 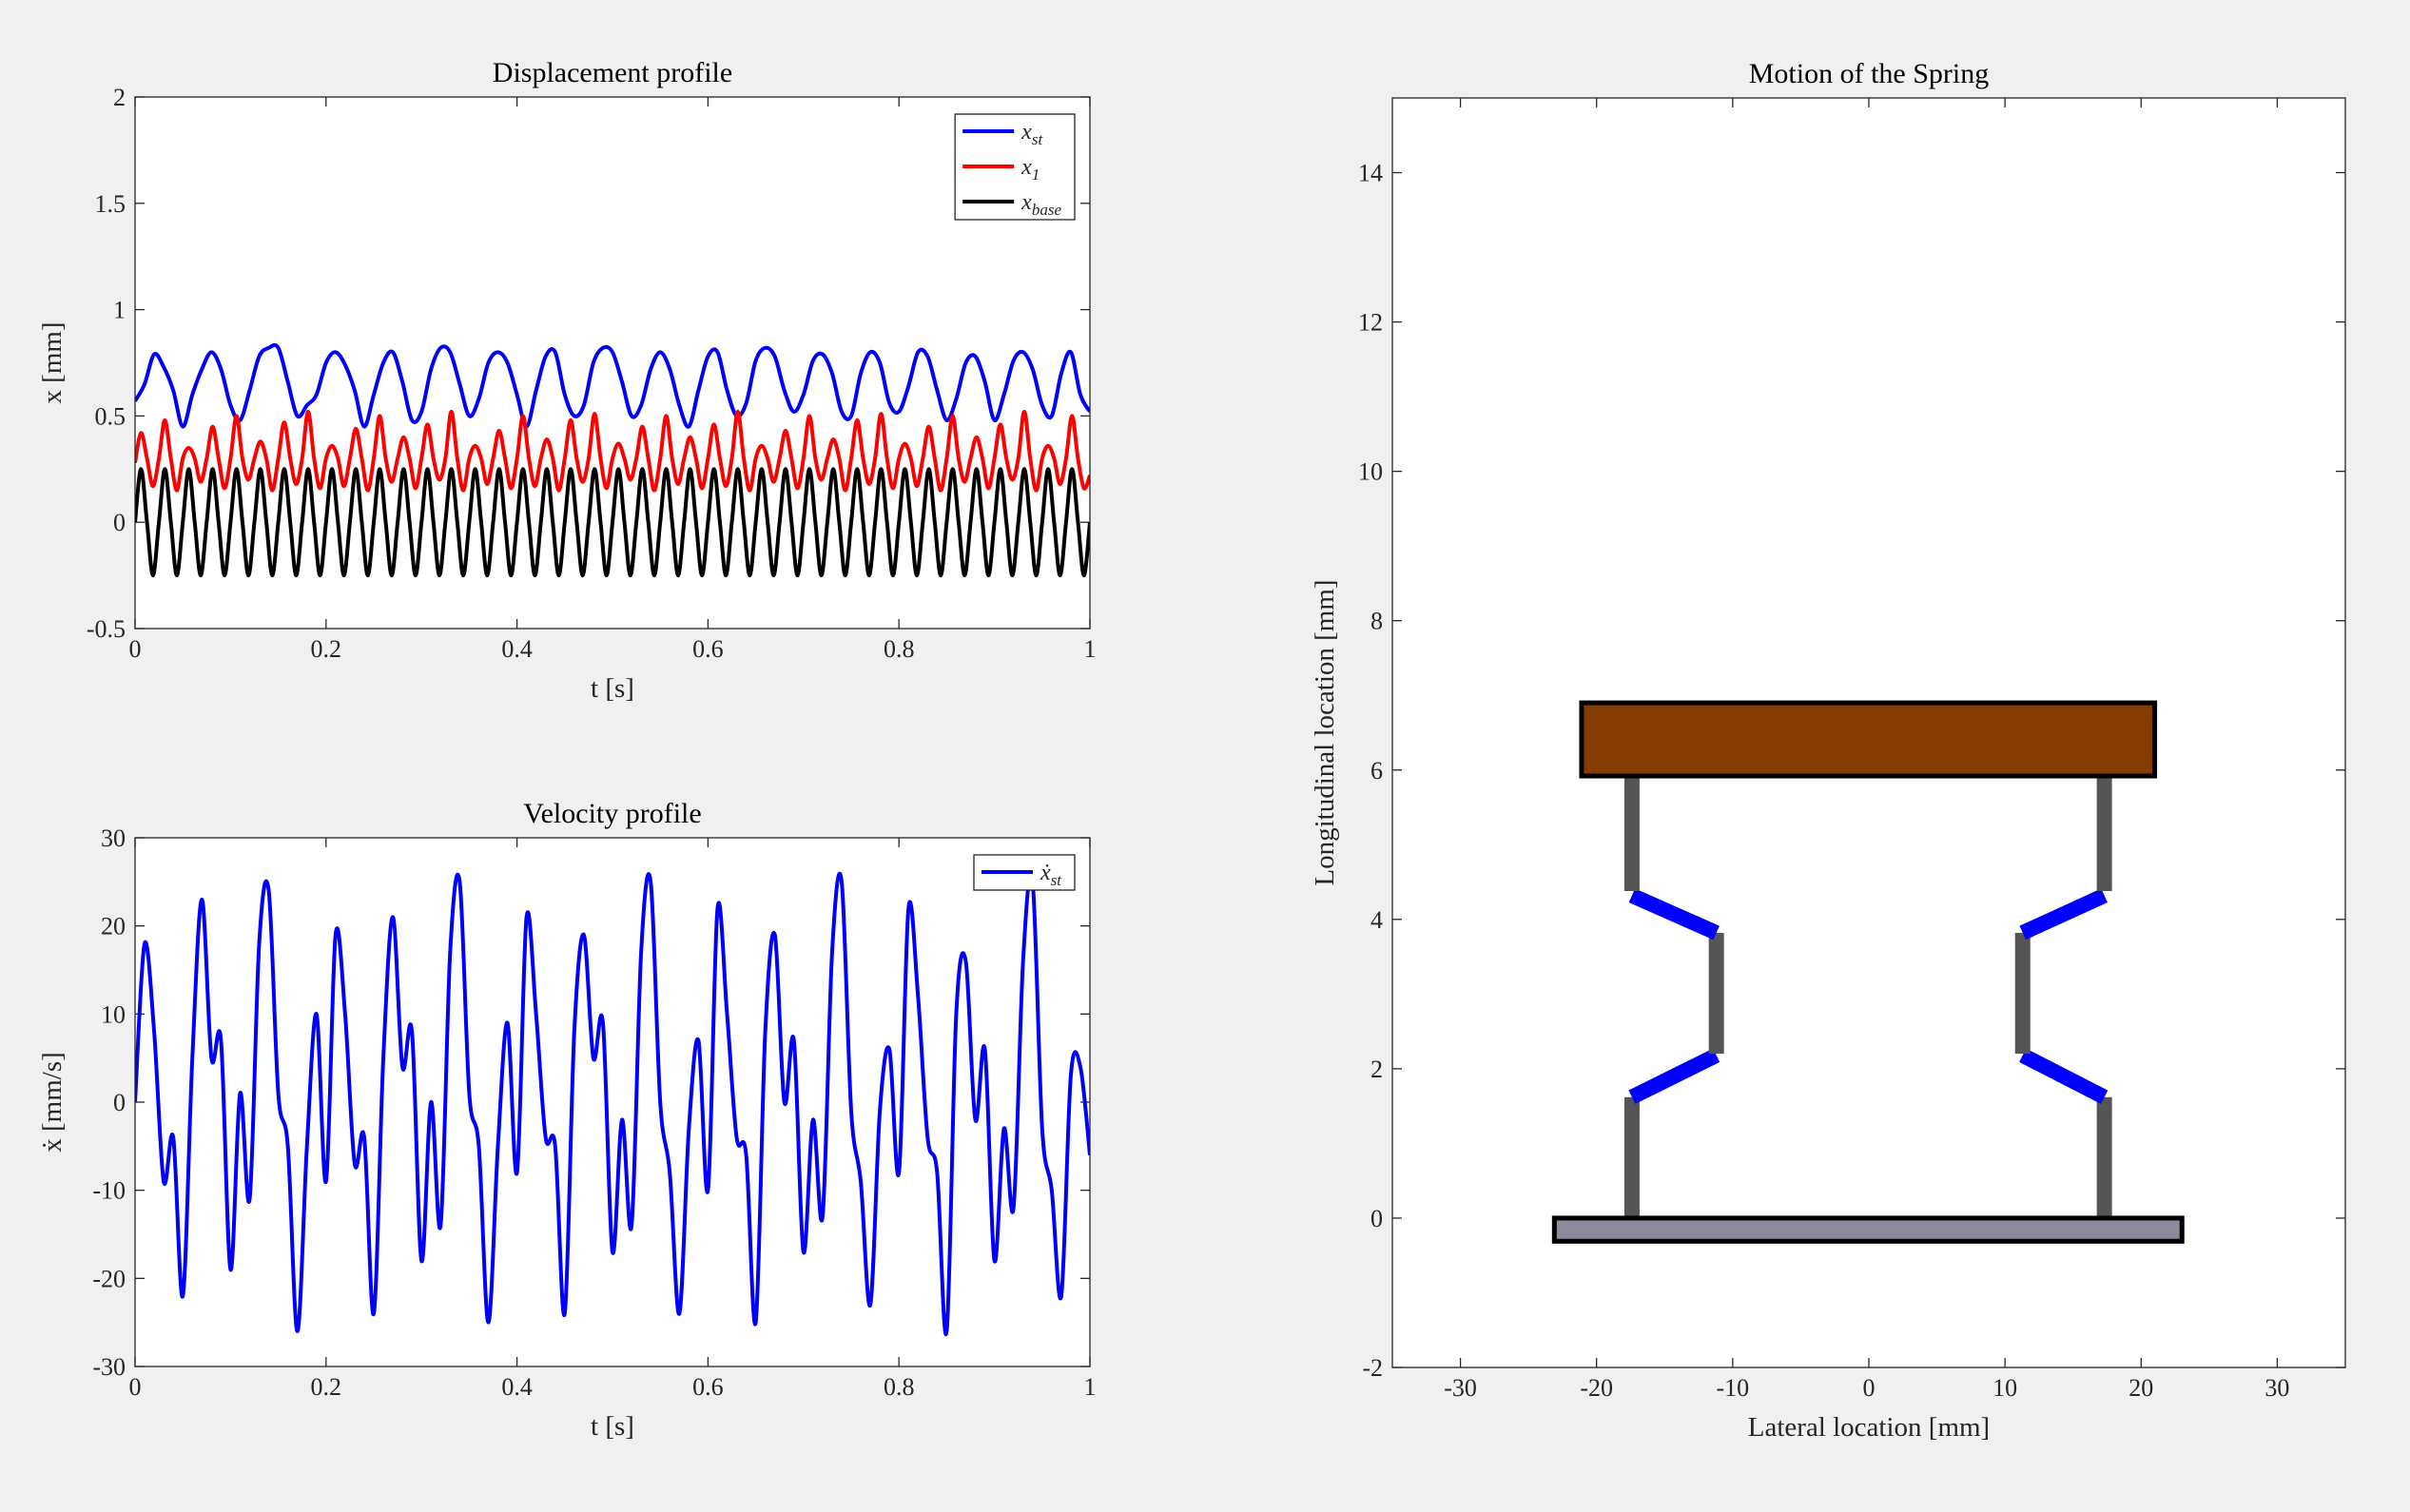 What do you see at coordinates (120, 310) in the screenshot?
I see `y-tick-label: 1` at bounding box center [120, 310].